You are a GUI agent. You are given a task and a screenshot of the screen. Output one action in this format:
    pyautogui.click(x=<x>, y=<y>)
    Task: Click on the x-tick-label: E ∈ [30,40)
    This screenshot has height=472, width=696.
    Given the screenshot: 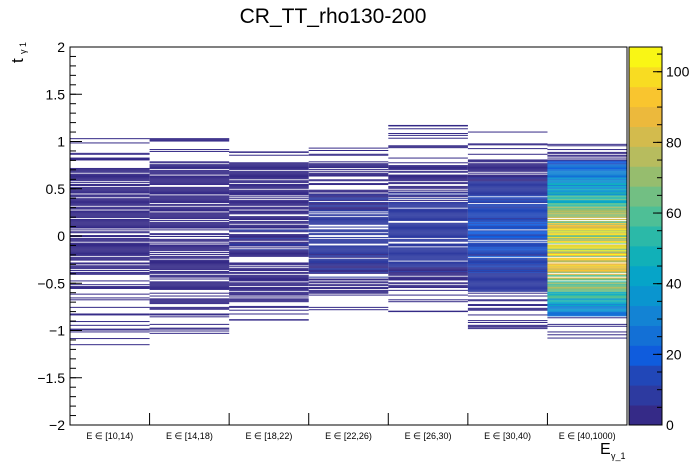 What is the action you would take?
    pyautogui.click(x=507, y=436)
    